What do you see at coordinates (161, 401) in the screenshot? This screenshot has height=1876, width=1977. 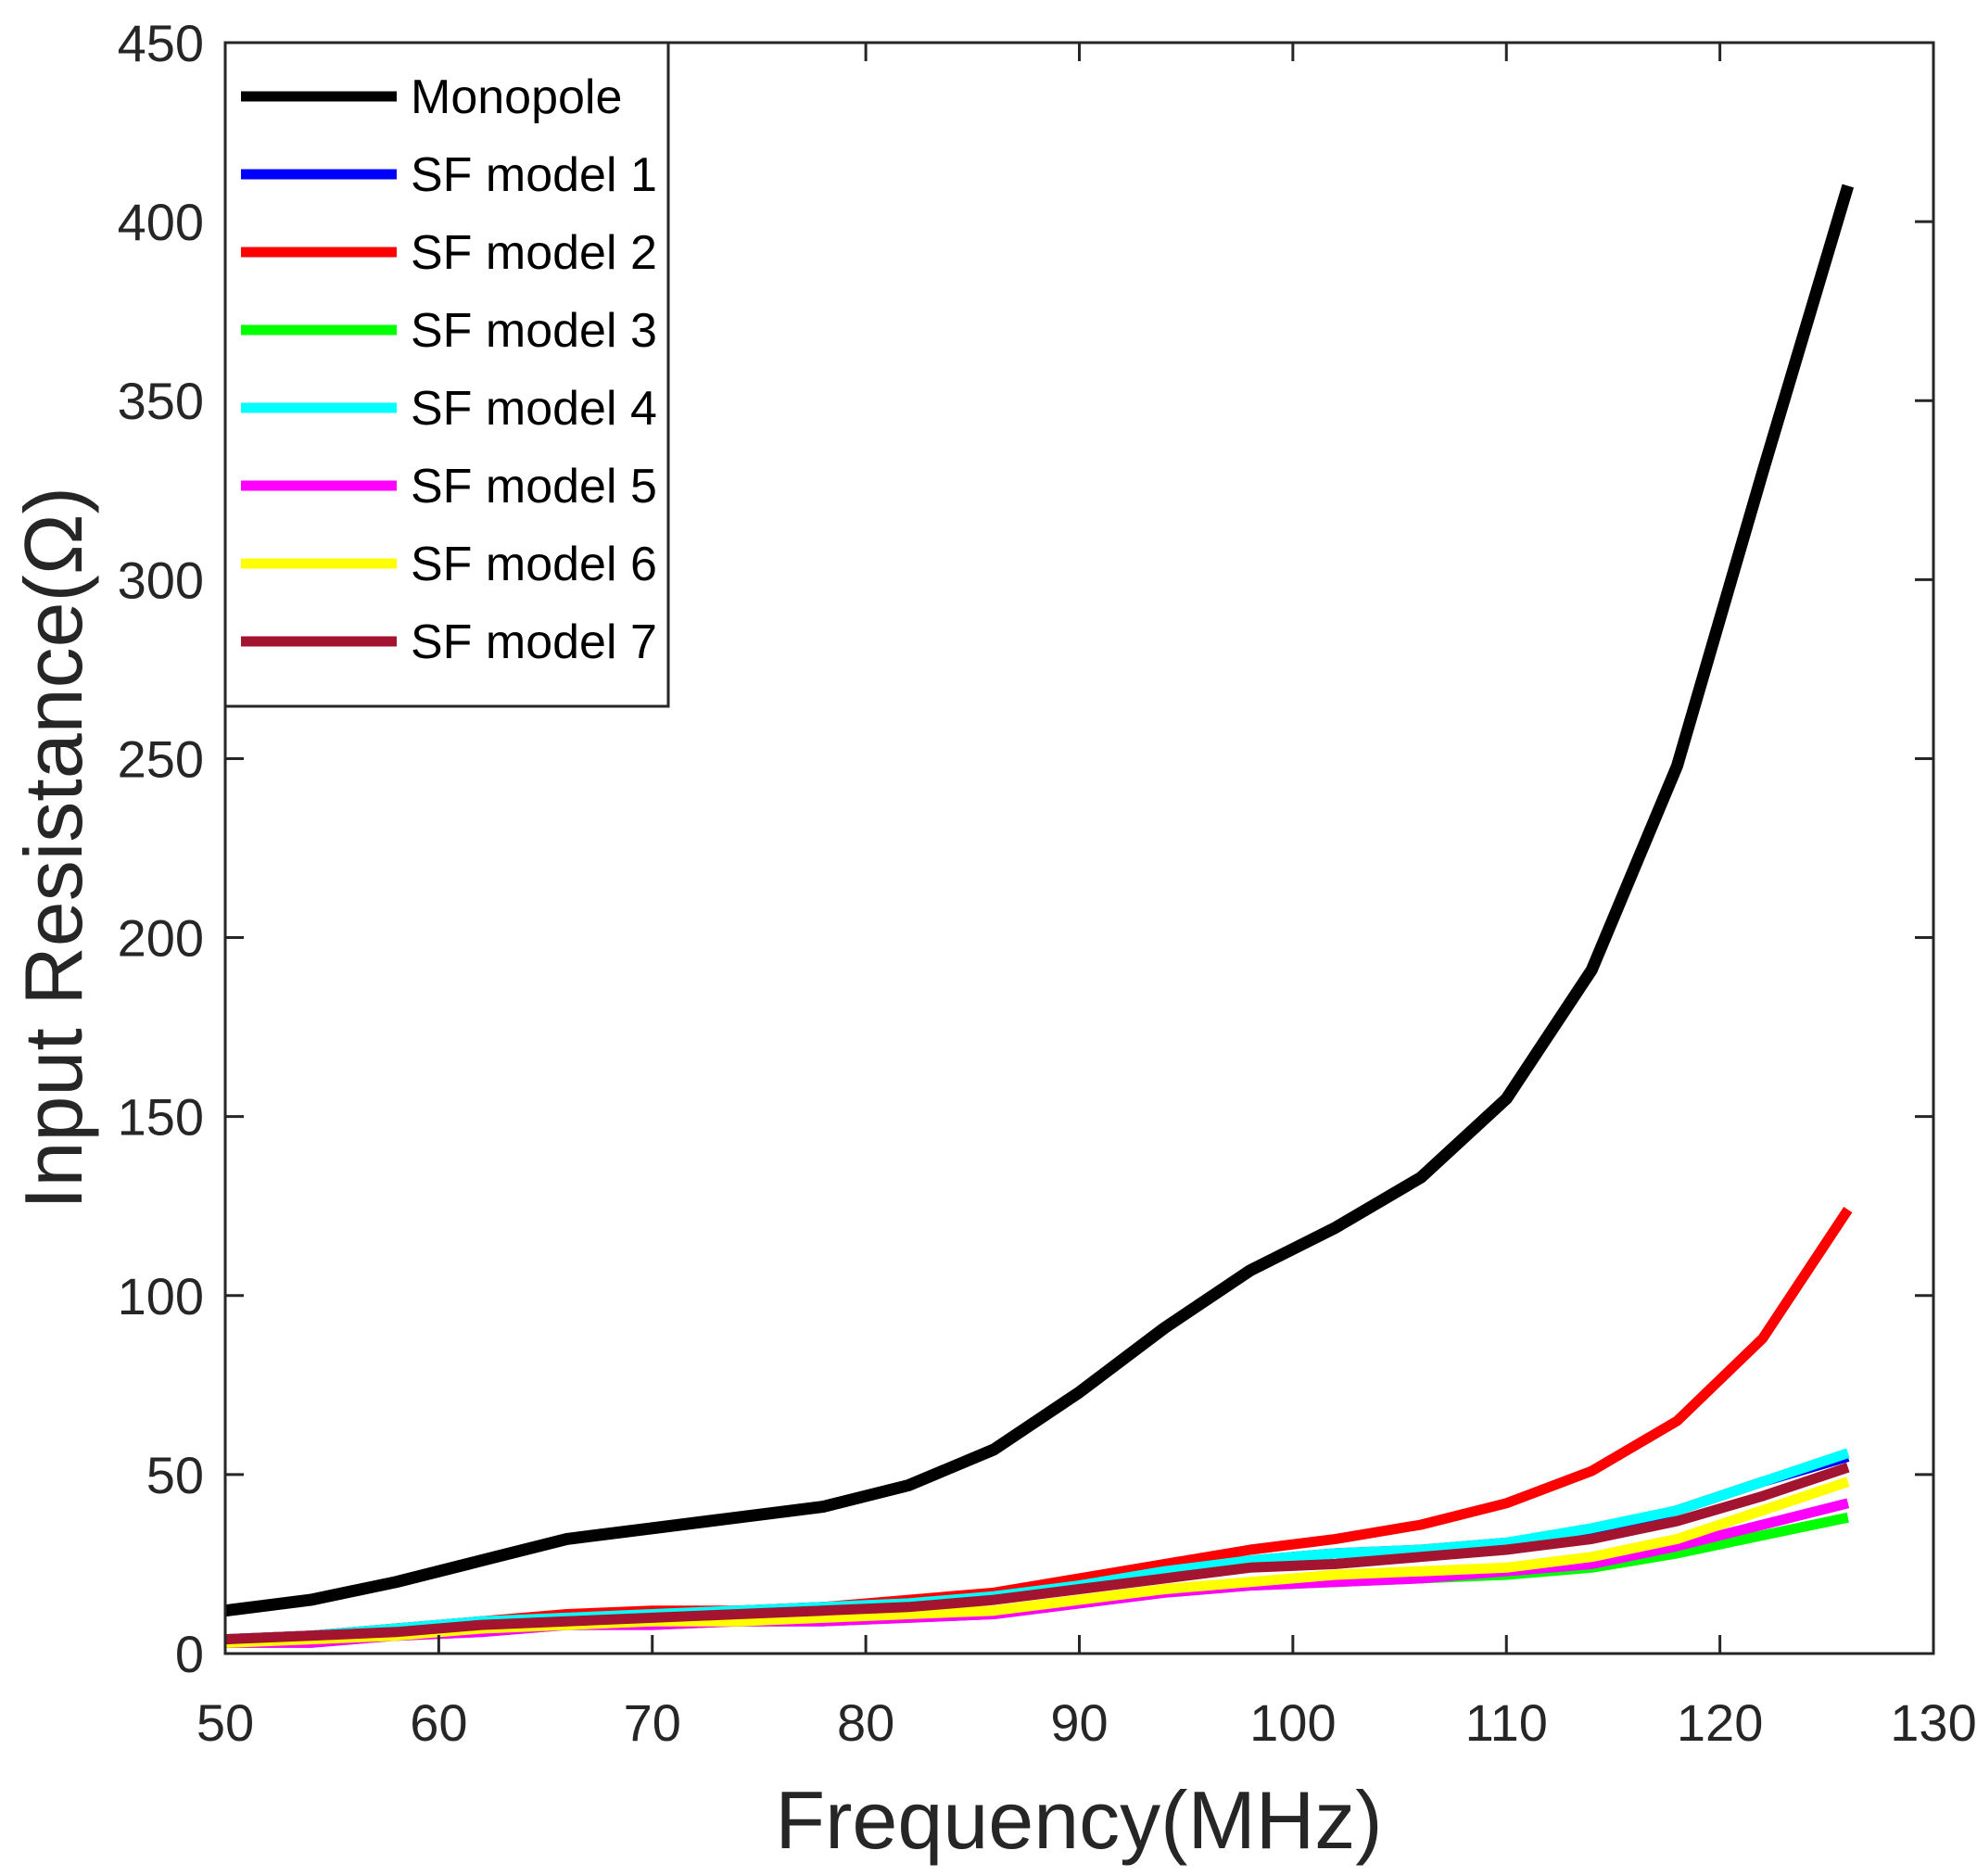 I see `y-tick-label: 350` at bounding box center [161, 401].